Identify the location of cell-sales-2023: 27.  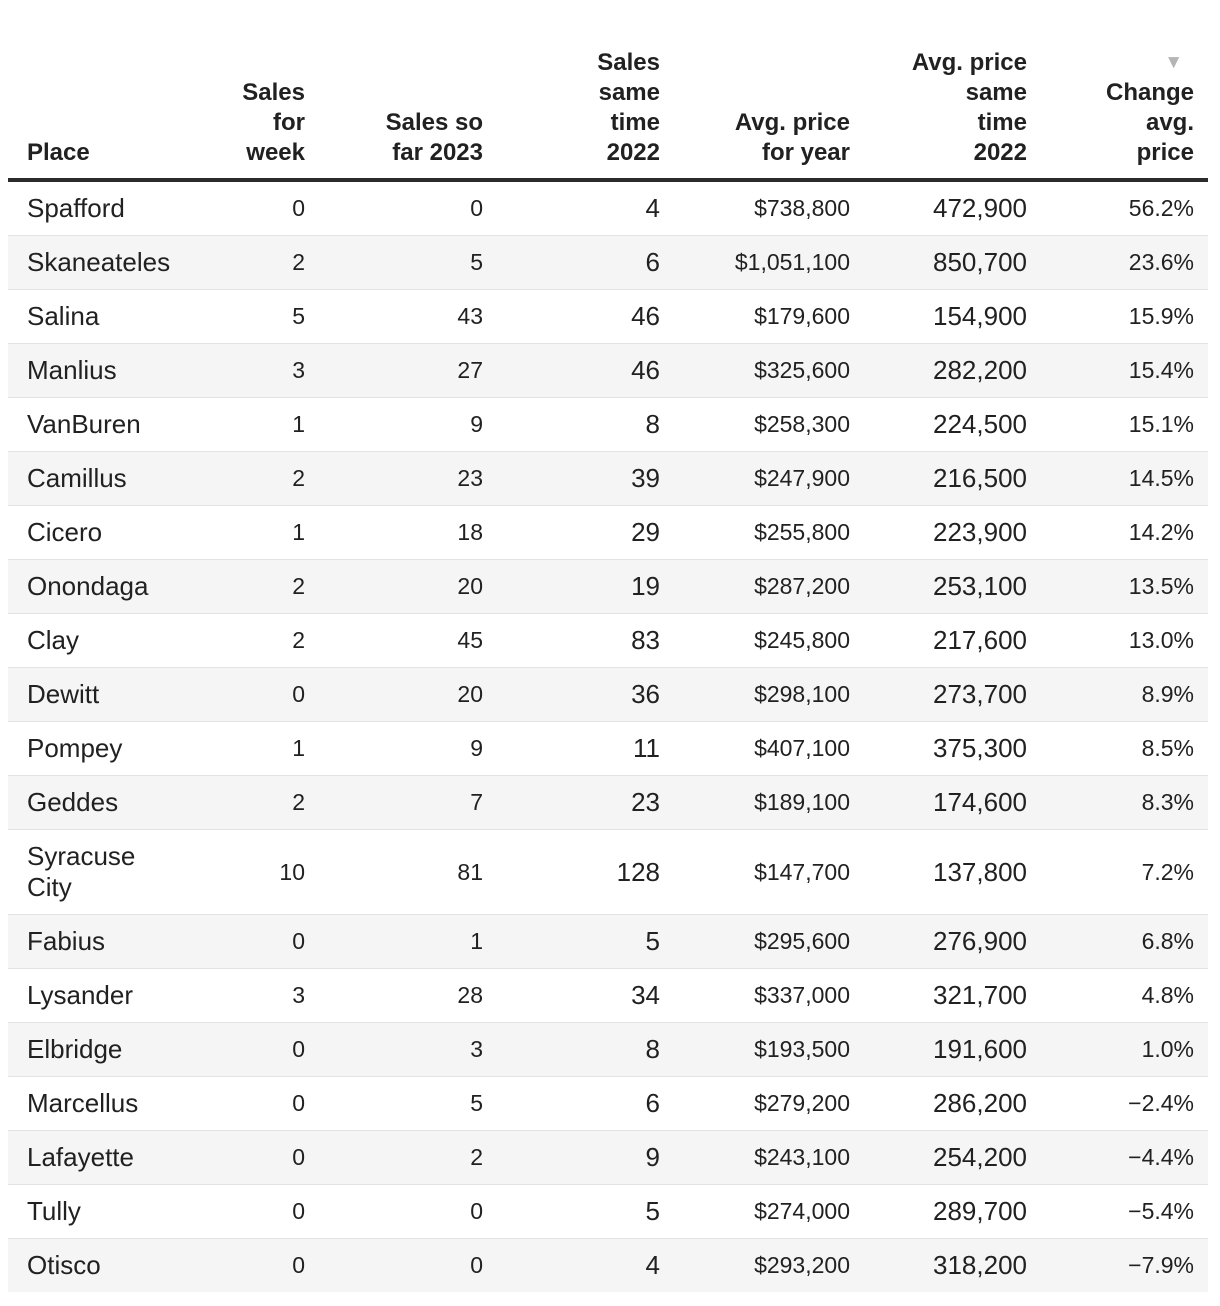
(408, 370).